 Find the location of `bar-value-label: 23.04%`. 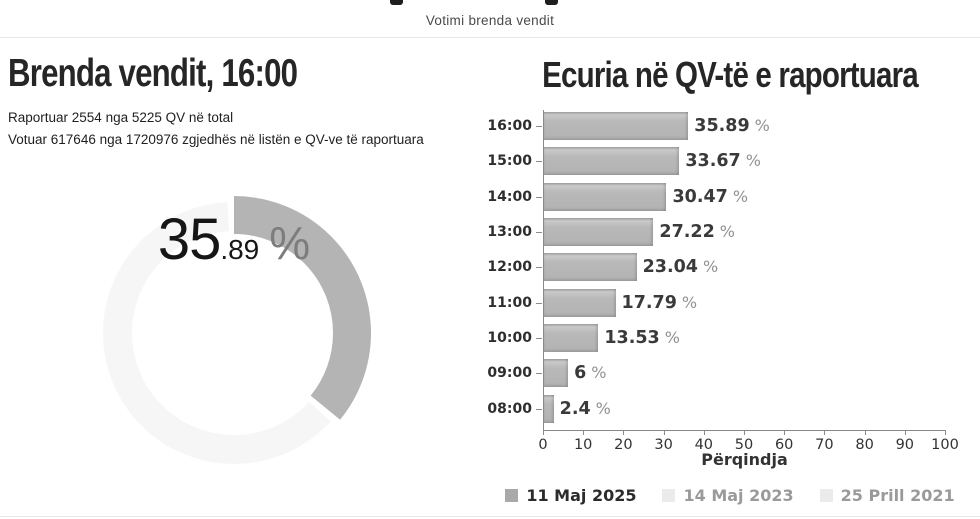

bar-value-label: 23.04% is located at coordinates (680, 267).